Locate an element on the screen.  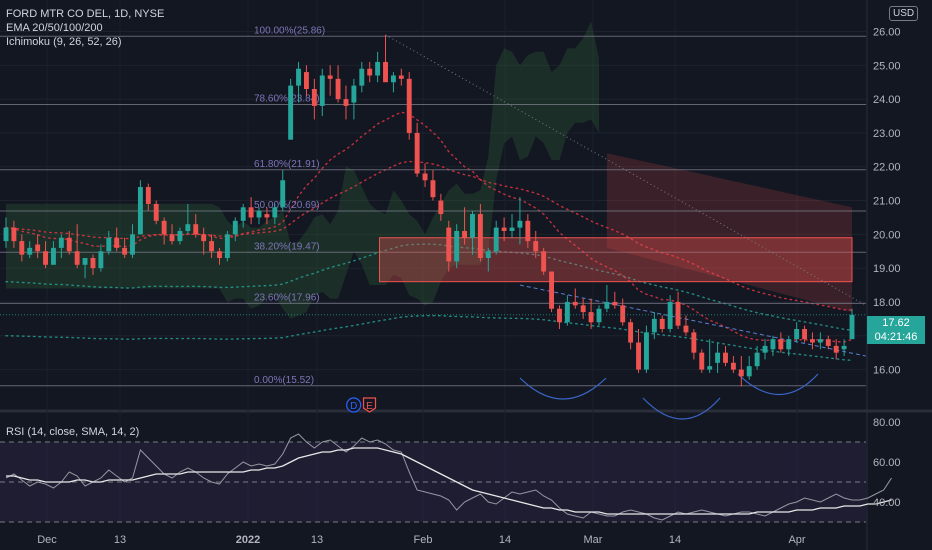
neckline-dashed is located at coordinates (693, 320).